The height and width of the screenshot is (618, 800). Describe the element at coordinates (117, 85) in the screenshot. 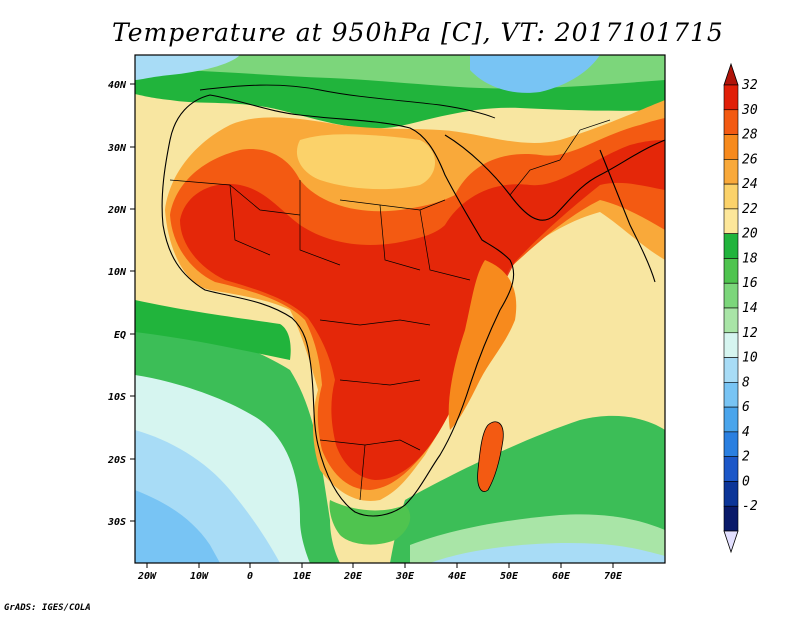

I see `lat-label-40n: 40N` at that location.